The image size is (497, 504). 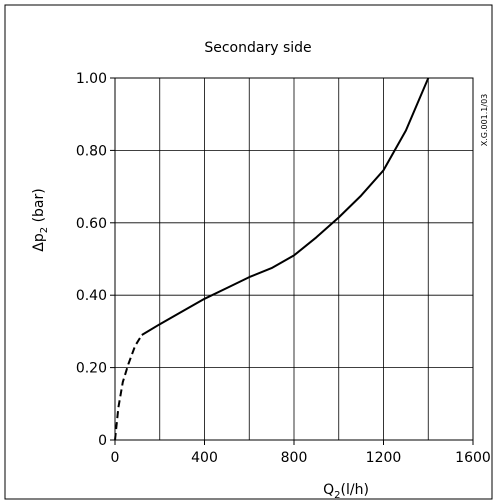 What do you see at coordinates (128, 387) in the screenshot?
I see `series-line-dashed` at bounding box center [128, 387].